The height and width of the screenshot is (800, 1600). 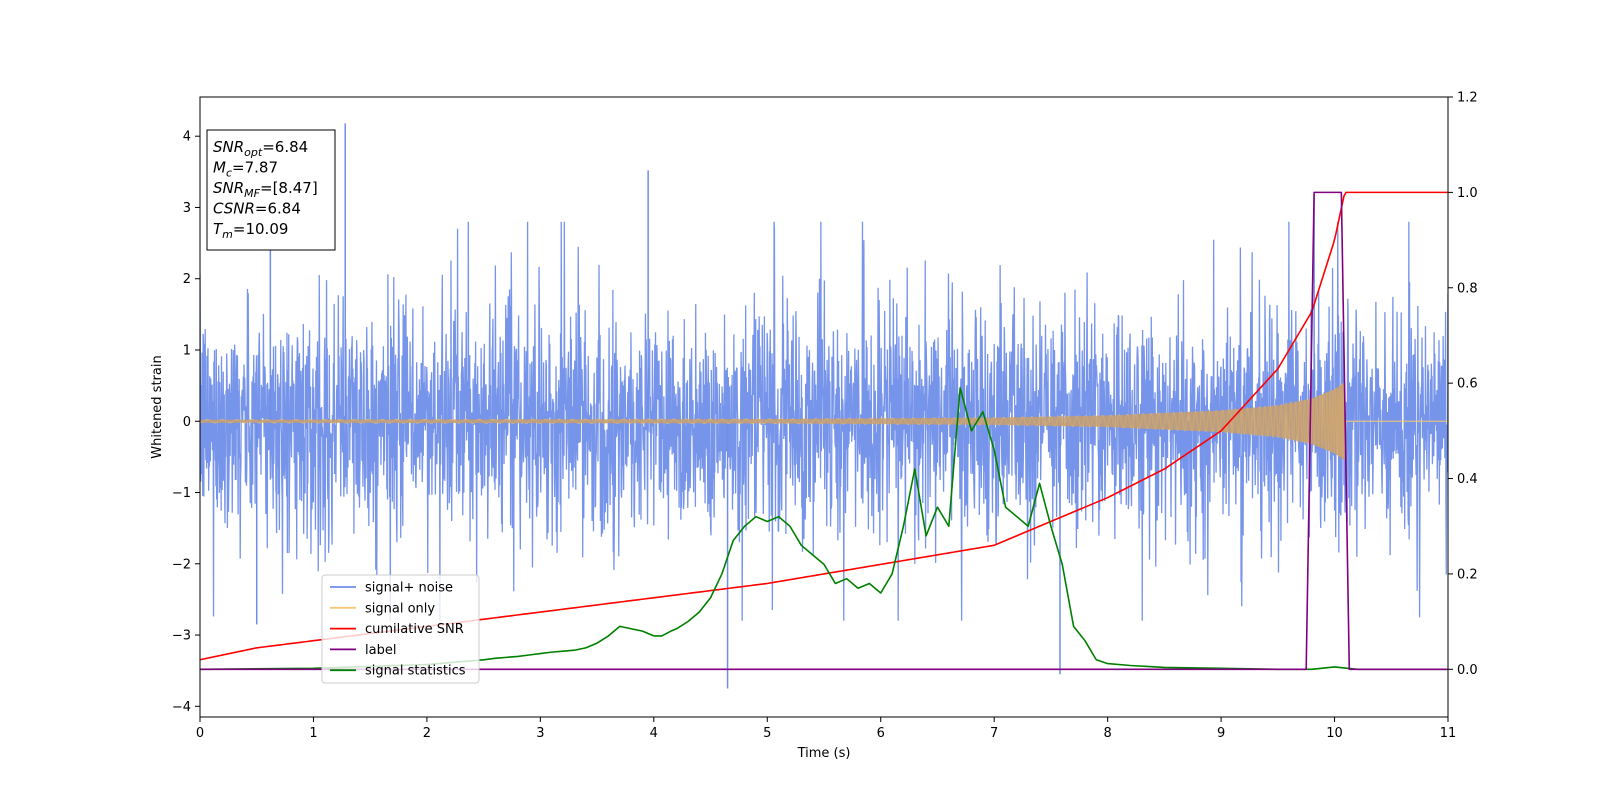 I want to click on x-tick-label: 3, so click(x=540, y=733).